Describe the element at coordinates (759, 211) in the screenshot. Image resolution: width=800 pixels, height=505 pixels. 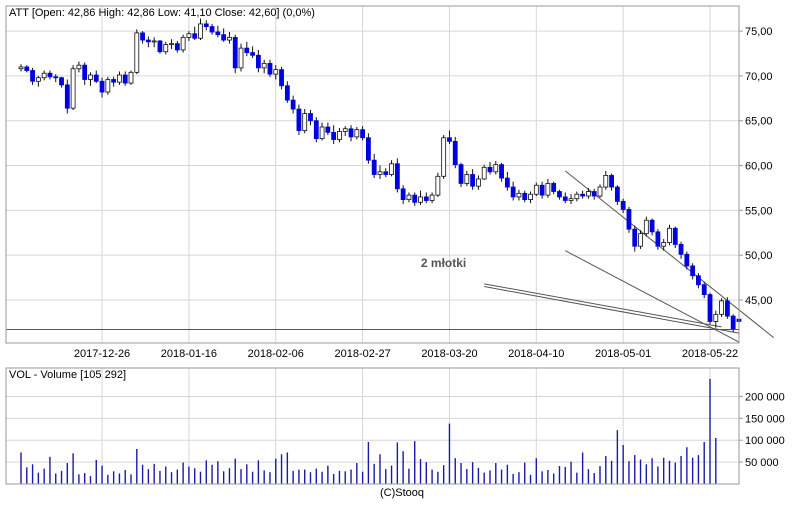
I see `y-tick-label: 55,00` at that location.